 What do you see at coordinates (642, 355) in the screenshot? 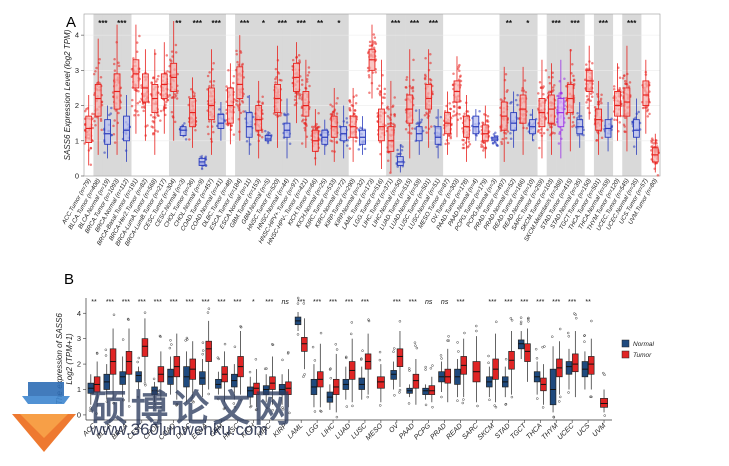
I see `legend-label: Tumor` at bounding box center [642, 355].